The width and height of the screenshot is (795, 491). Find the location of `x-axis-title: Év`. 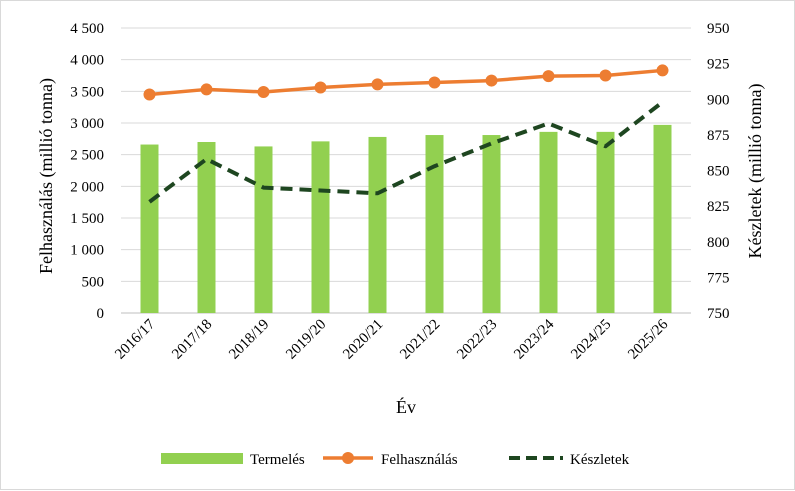

x-axis-title: Év is located at coordinates (406, 406).